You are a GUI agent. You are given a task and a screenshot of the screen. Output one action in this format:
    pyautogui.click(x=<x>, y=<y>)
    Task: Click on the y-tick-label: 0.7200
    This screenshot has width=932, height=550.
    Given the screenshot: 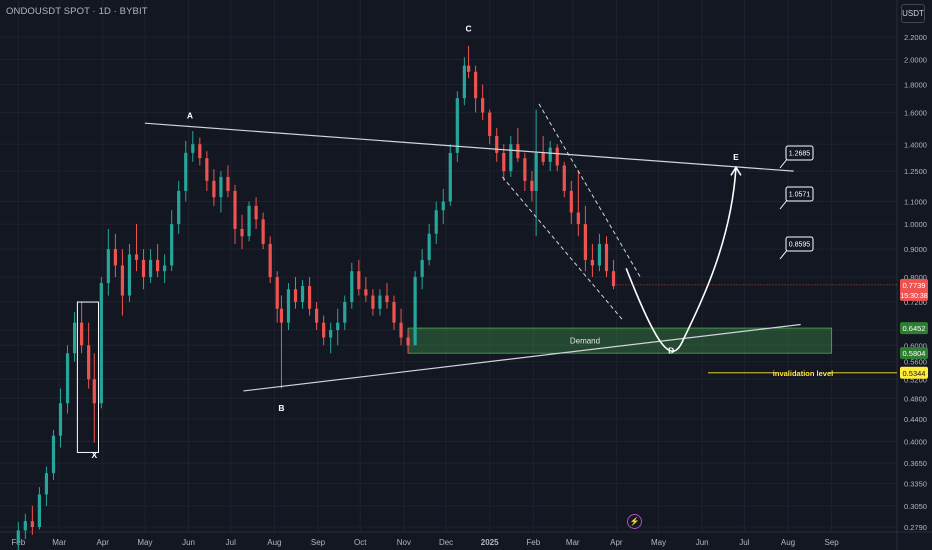 What is the action you would take?
    pyautogui.click(x=915, y=302)
    